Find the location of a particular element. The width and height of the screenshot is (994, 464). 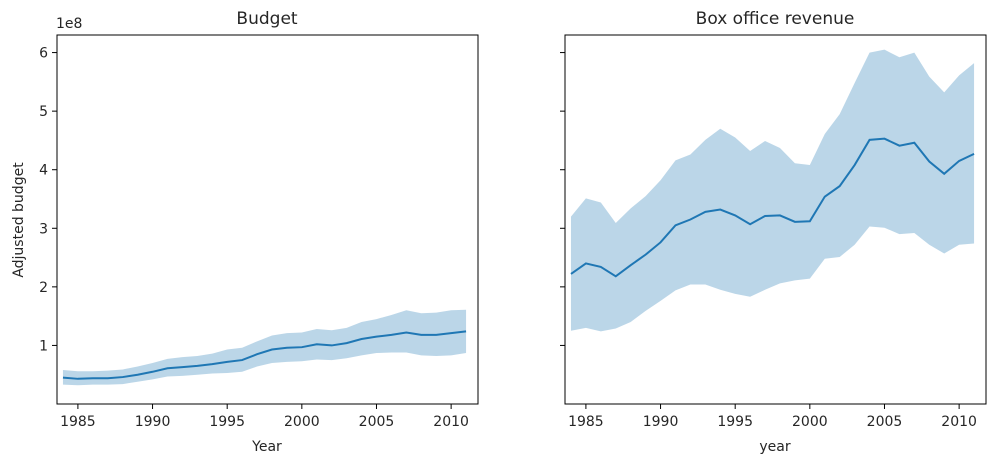

chart-title: Box office revenue is located at coordinates (775, 19).